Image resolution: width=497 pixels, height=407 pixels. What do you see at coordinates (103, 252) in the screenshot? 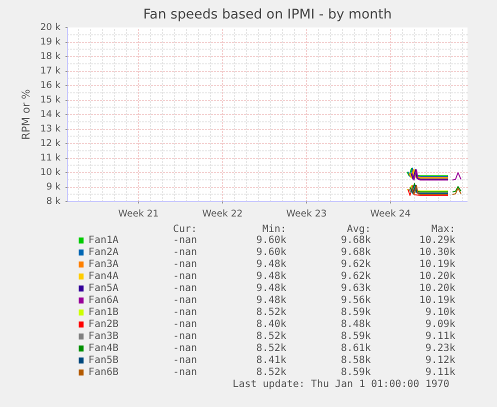
I see `legend-label: Fan2A` at bounding box center [103, 252].